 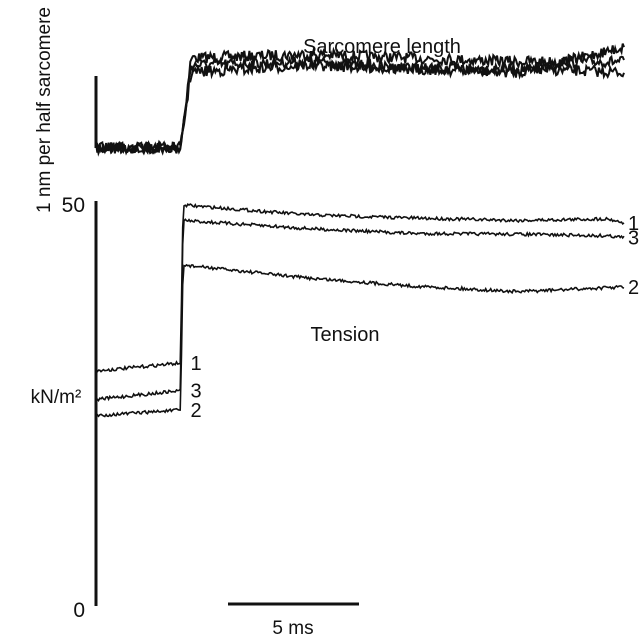 I want to click on tension-y-label: kN/m², so click(x=56, y=397).